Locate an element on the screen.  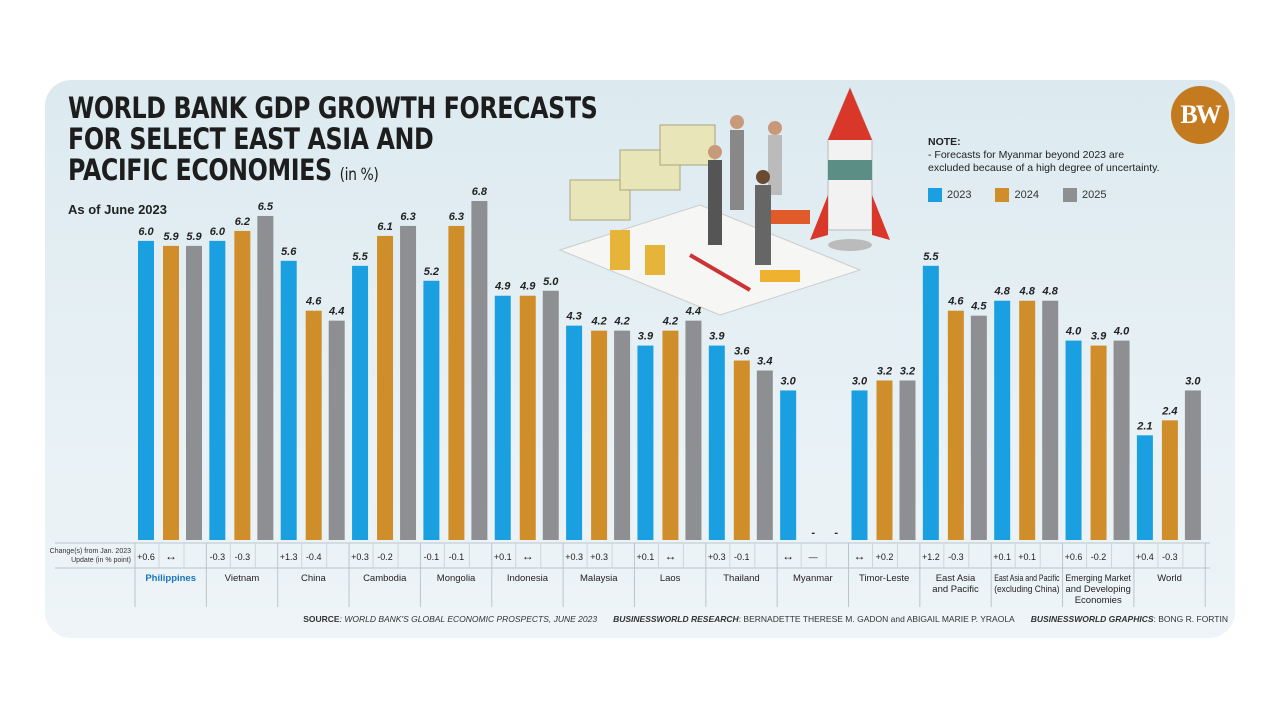
money-stack-icon is located at coordinates (642, 199).